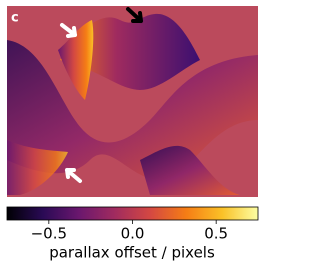  Describe the element at coordinates (216, 234) in the screenshot. I see `x-tick-label: 0.5` at that location.